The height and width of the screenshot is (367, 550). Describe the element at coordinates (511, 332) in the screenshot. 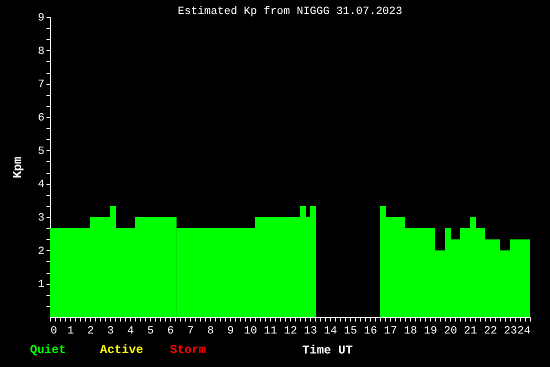

I see `x-tick-label: 23` at that location.